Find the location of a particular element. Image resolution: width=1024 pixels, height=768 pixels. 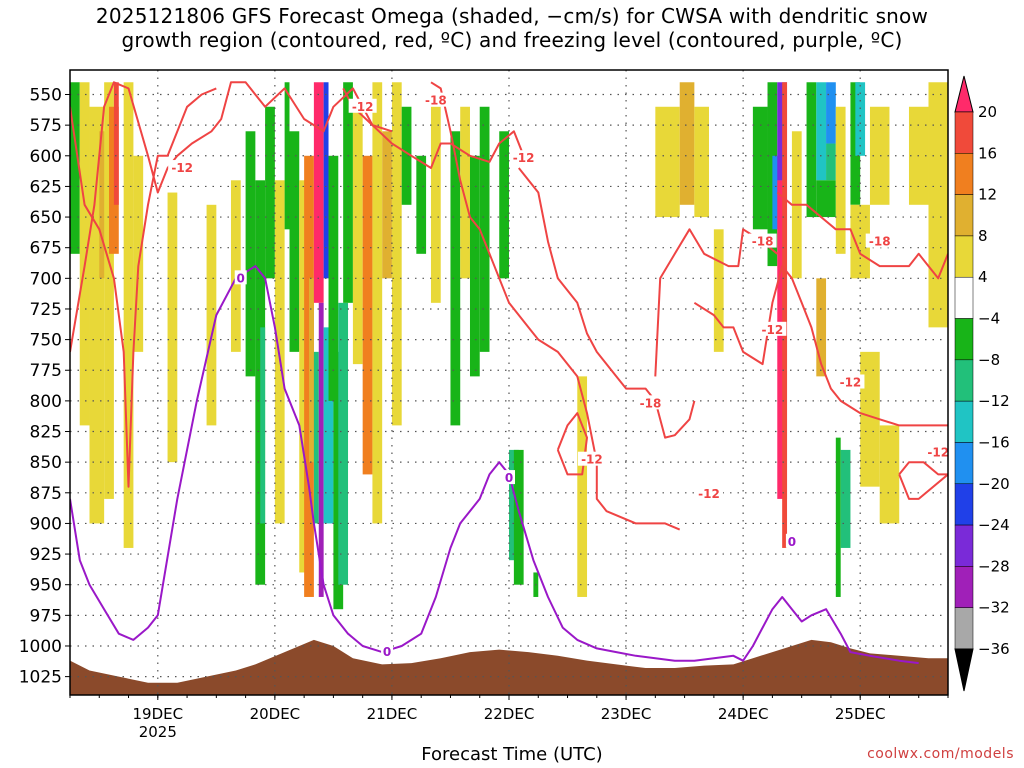

x-tick-label: 21DEC is located at coordinates (392, 714).